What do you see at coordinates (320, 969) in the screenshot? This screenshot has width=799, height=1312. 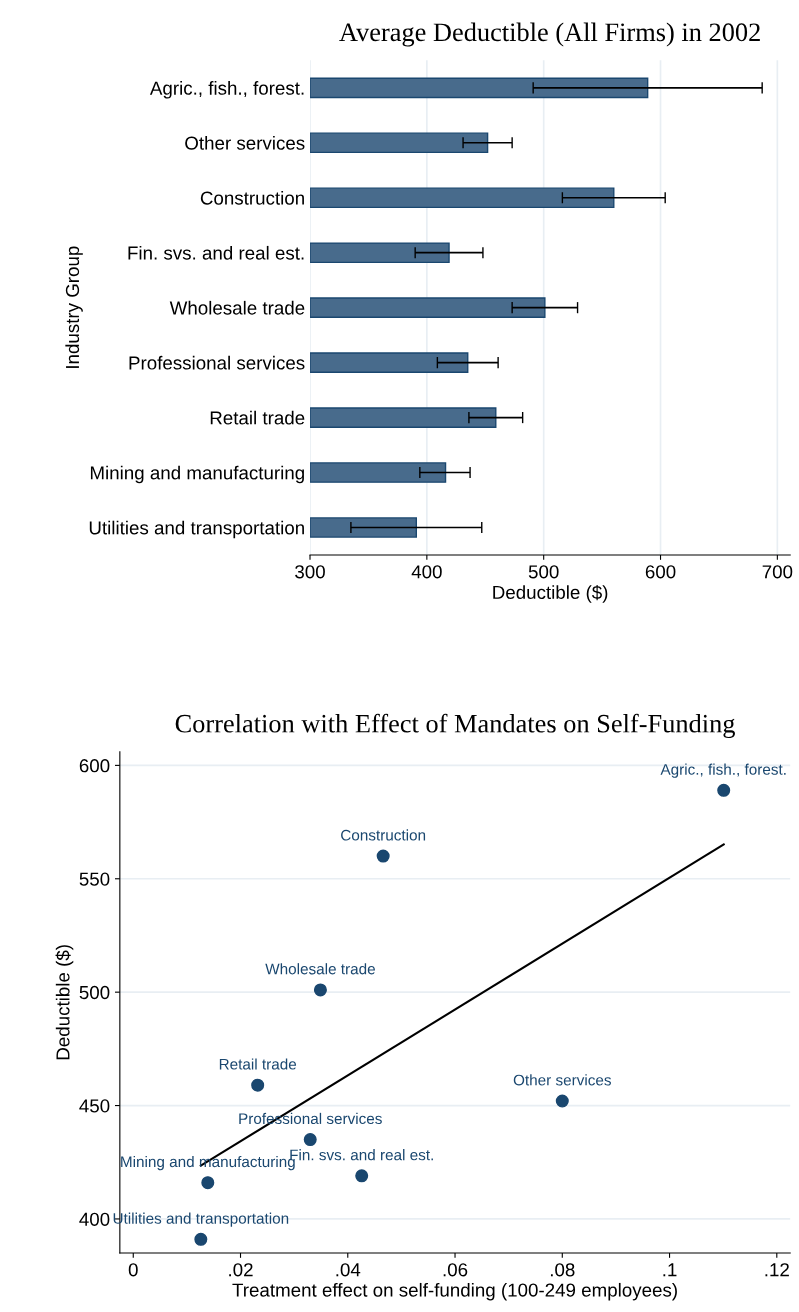 I see `annotation: Wholesale trade` at bounding box center [320, 969].